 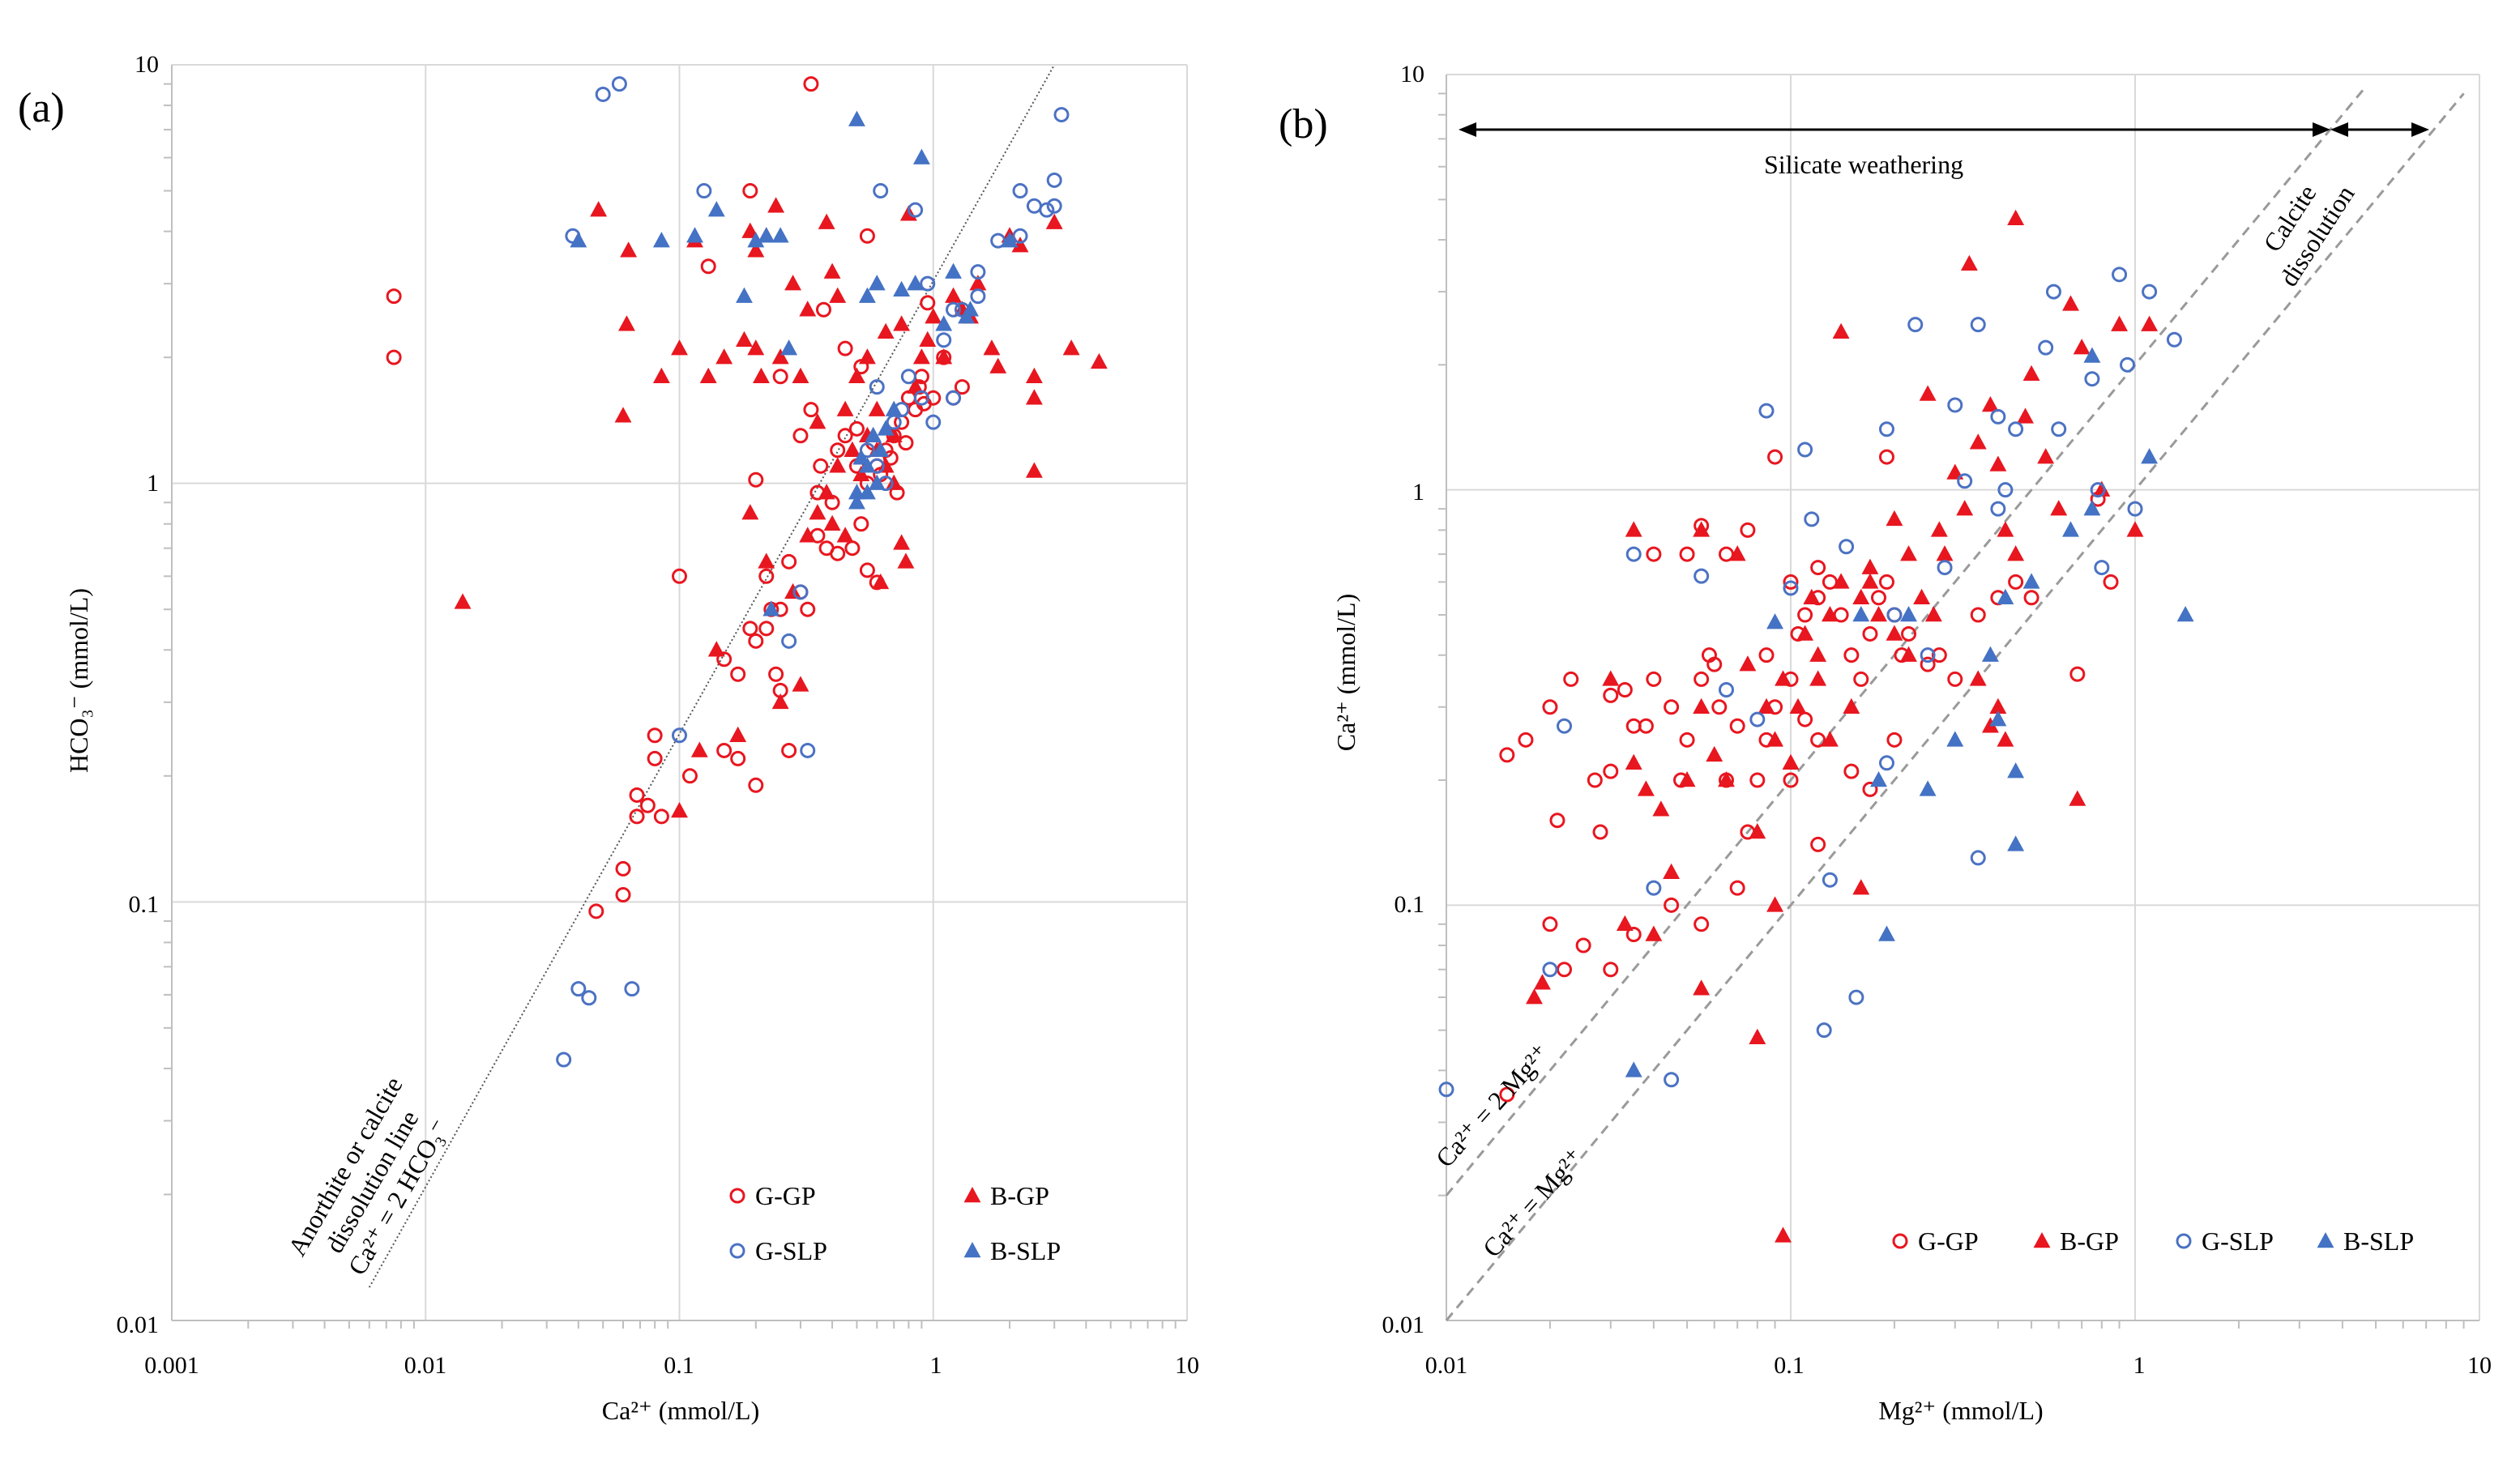 I want to click on legend-marker-g-slp, so click(x=2184, y=1241).